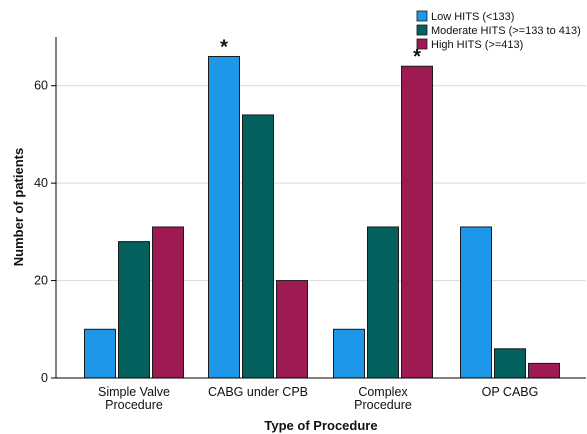 The width and height of the screenshot is (587, 434). I want to click on y-tick-label-0: 0, so click(44, 378).